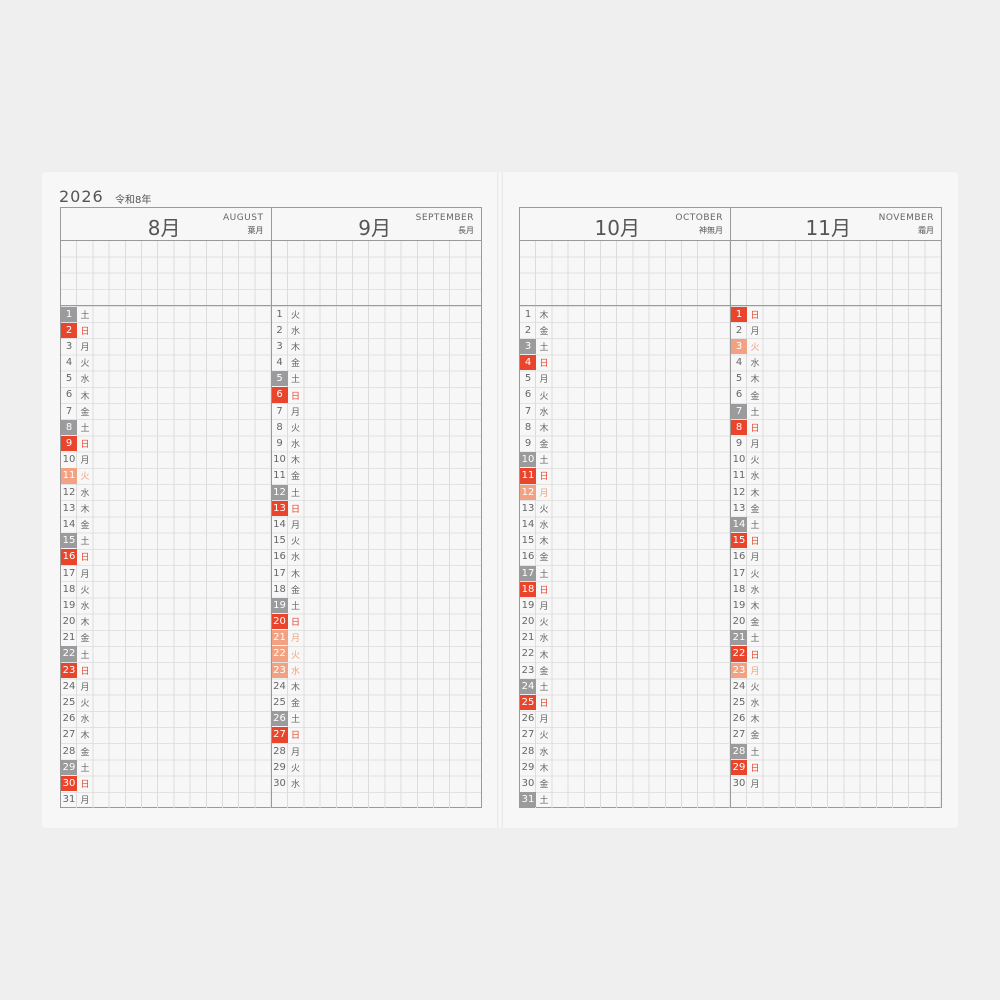 The height and width of the screenshot is (1000, 1000). Describe the element at coordinates (377, 767) in the screenshot. I see `day-row: 29 火` at that location.